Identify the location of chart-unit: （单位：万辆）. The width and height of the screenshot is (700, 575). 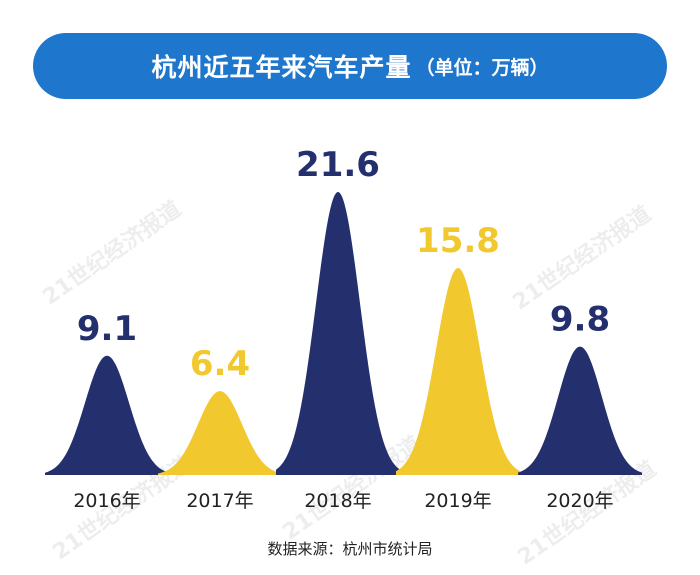
(482, 67).